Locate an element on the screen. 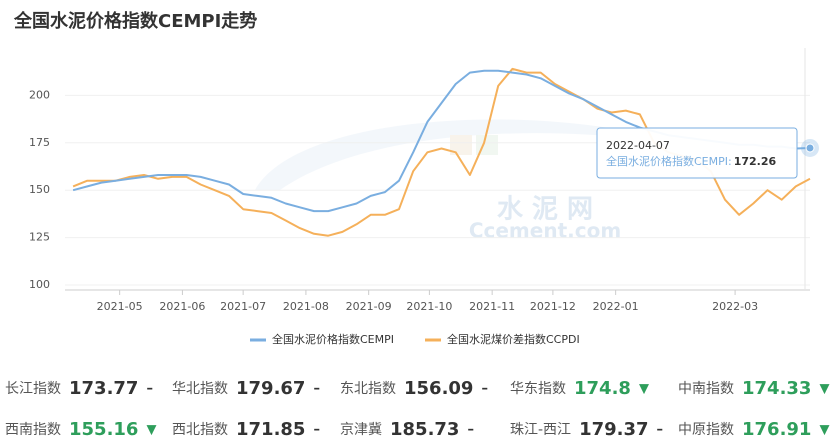 This screenshot has height=446, width=837. tooltip-value: 172.26 is located at coordinates (755, 161).